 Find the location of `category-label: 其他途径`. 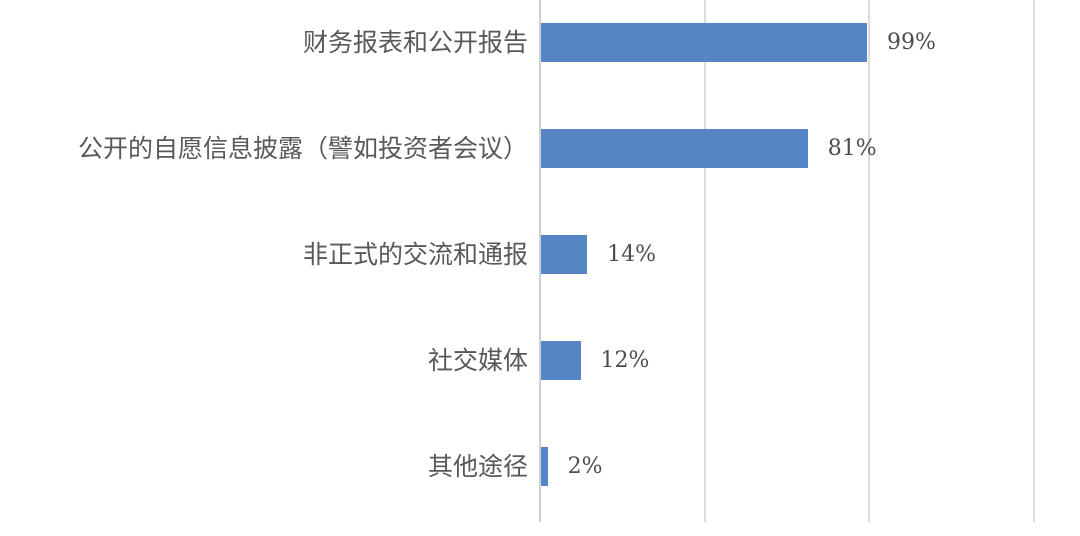

category-label: 其他途径 is located at coordinates (477, 466).